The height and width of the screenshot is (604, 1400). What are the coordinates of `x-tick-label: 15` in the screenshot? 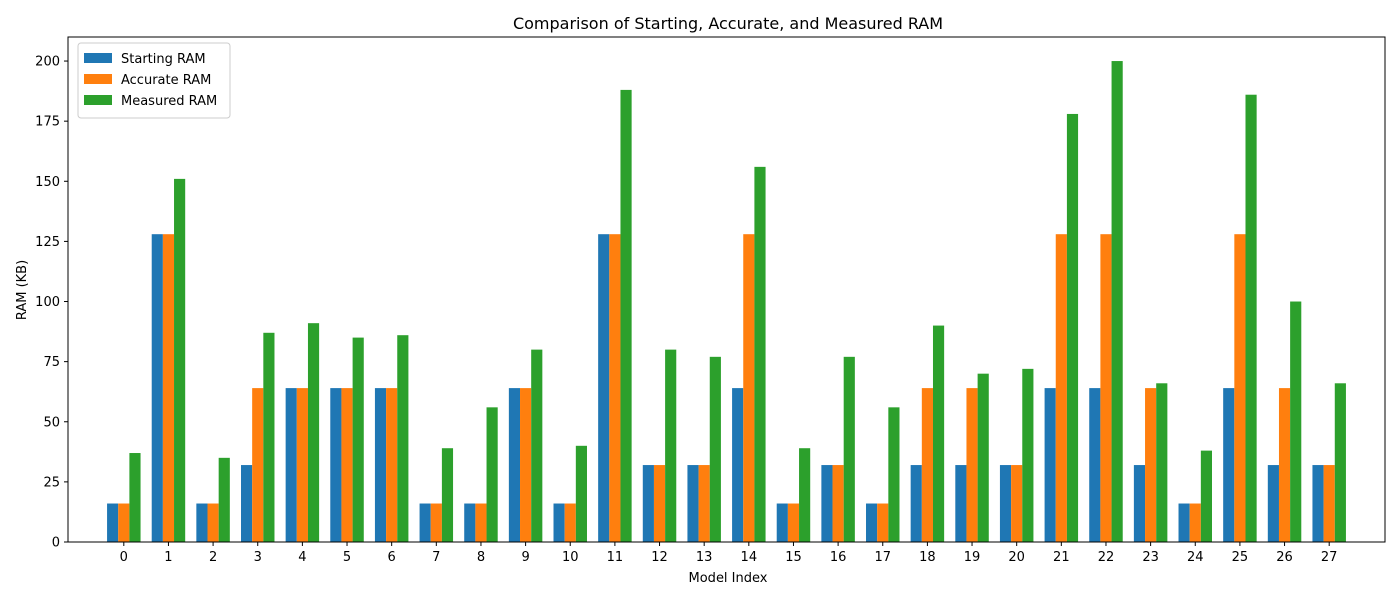 It's located at (793, 557).